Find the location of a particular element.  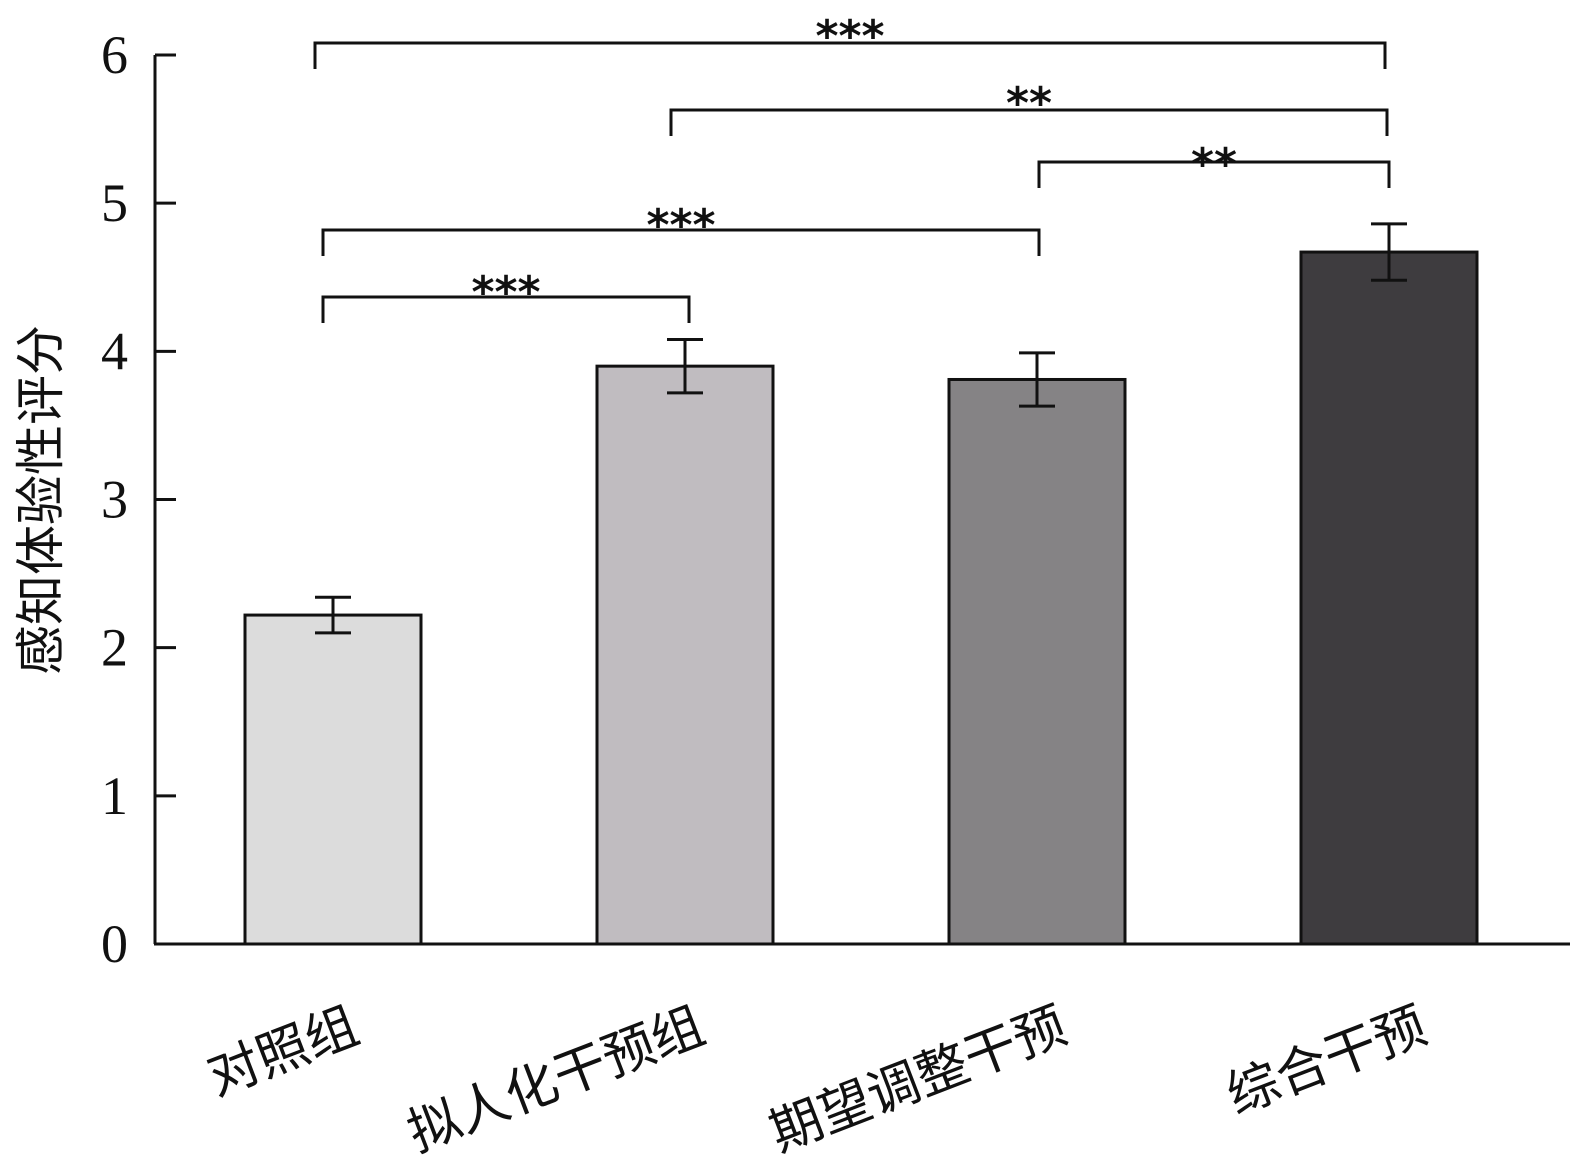

x-category-label: 期望调整干预 is located at coordinates (918, 1080).